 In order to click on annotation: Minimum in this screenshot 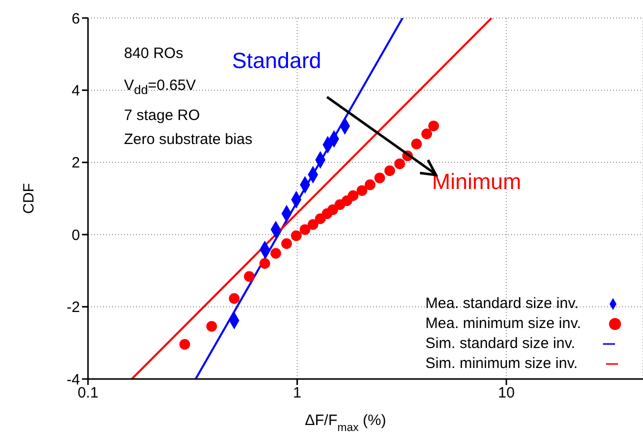, I will do `click(477, 181)`.